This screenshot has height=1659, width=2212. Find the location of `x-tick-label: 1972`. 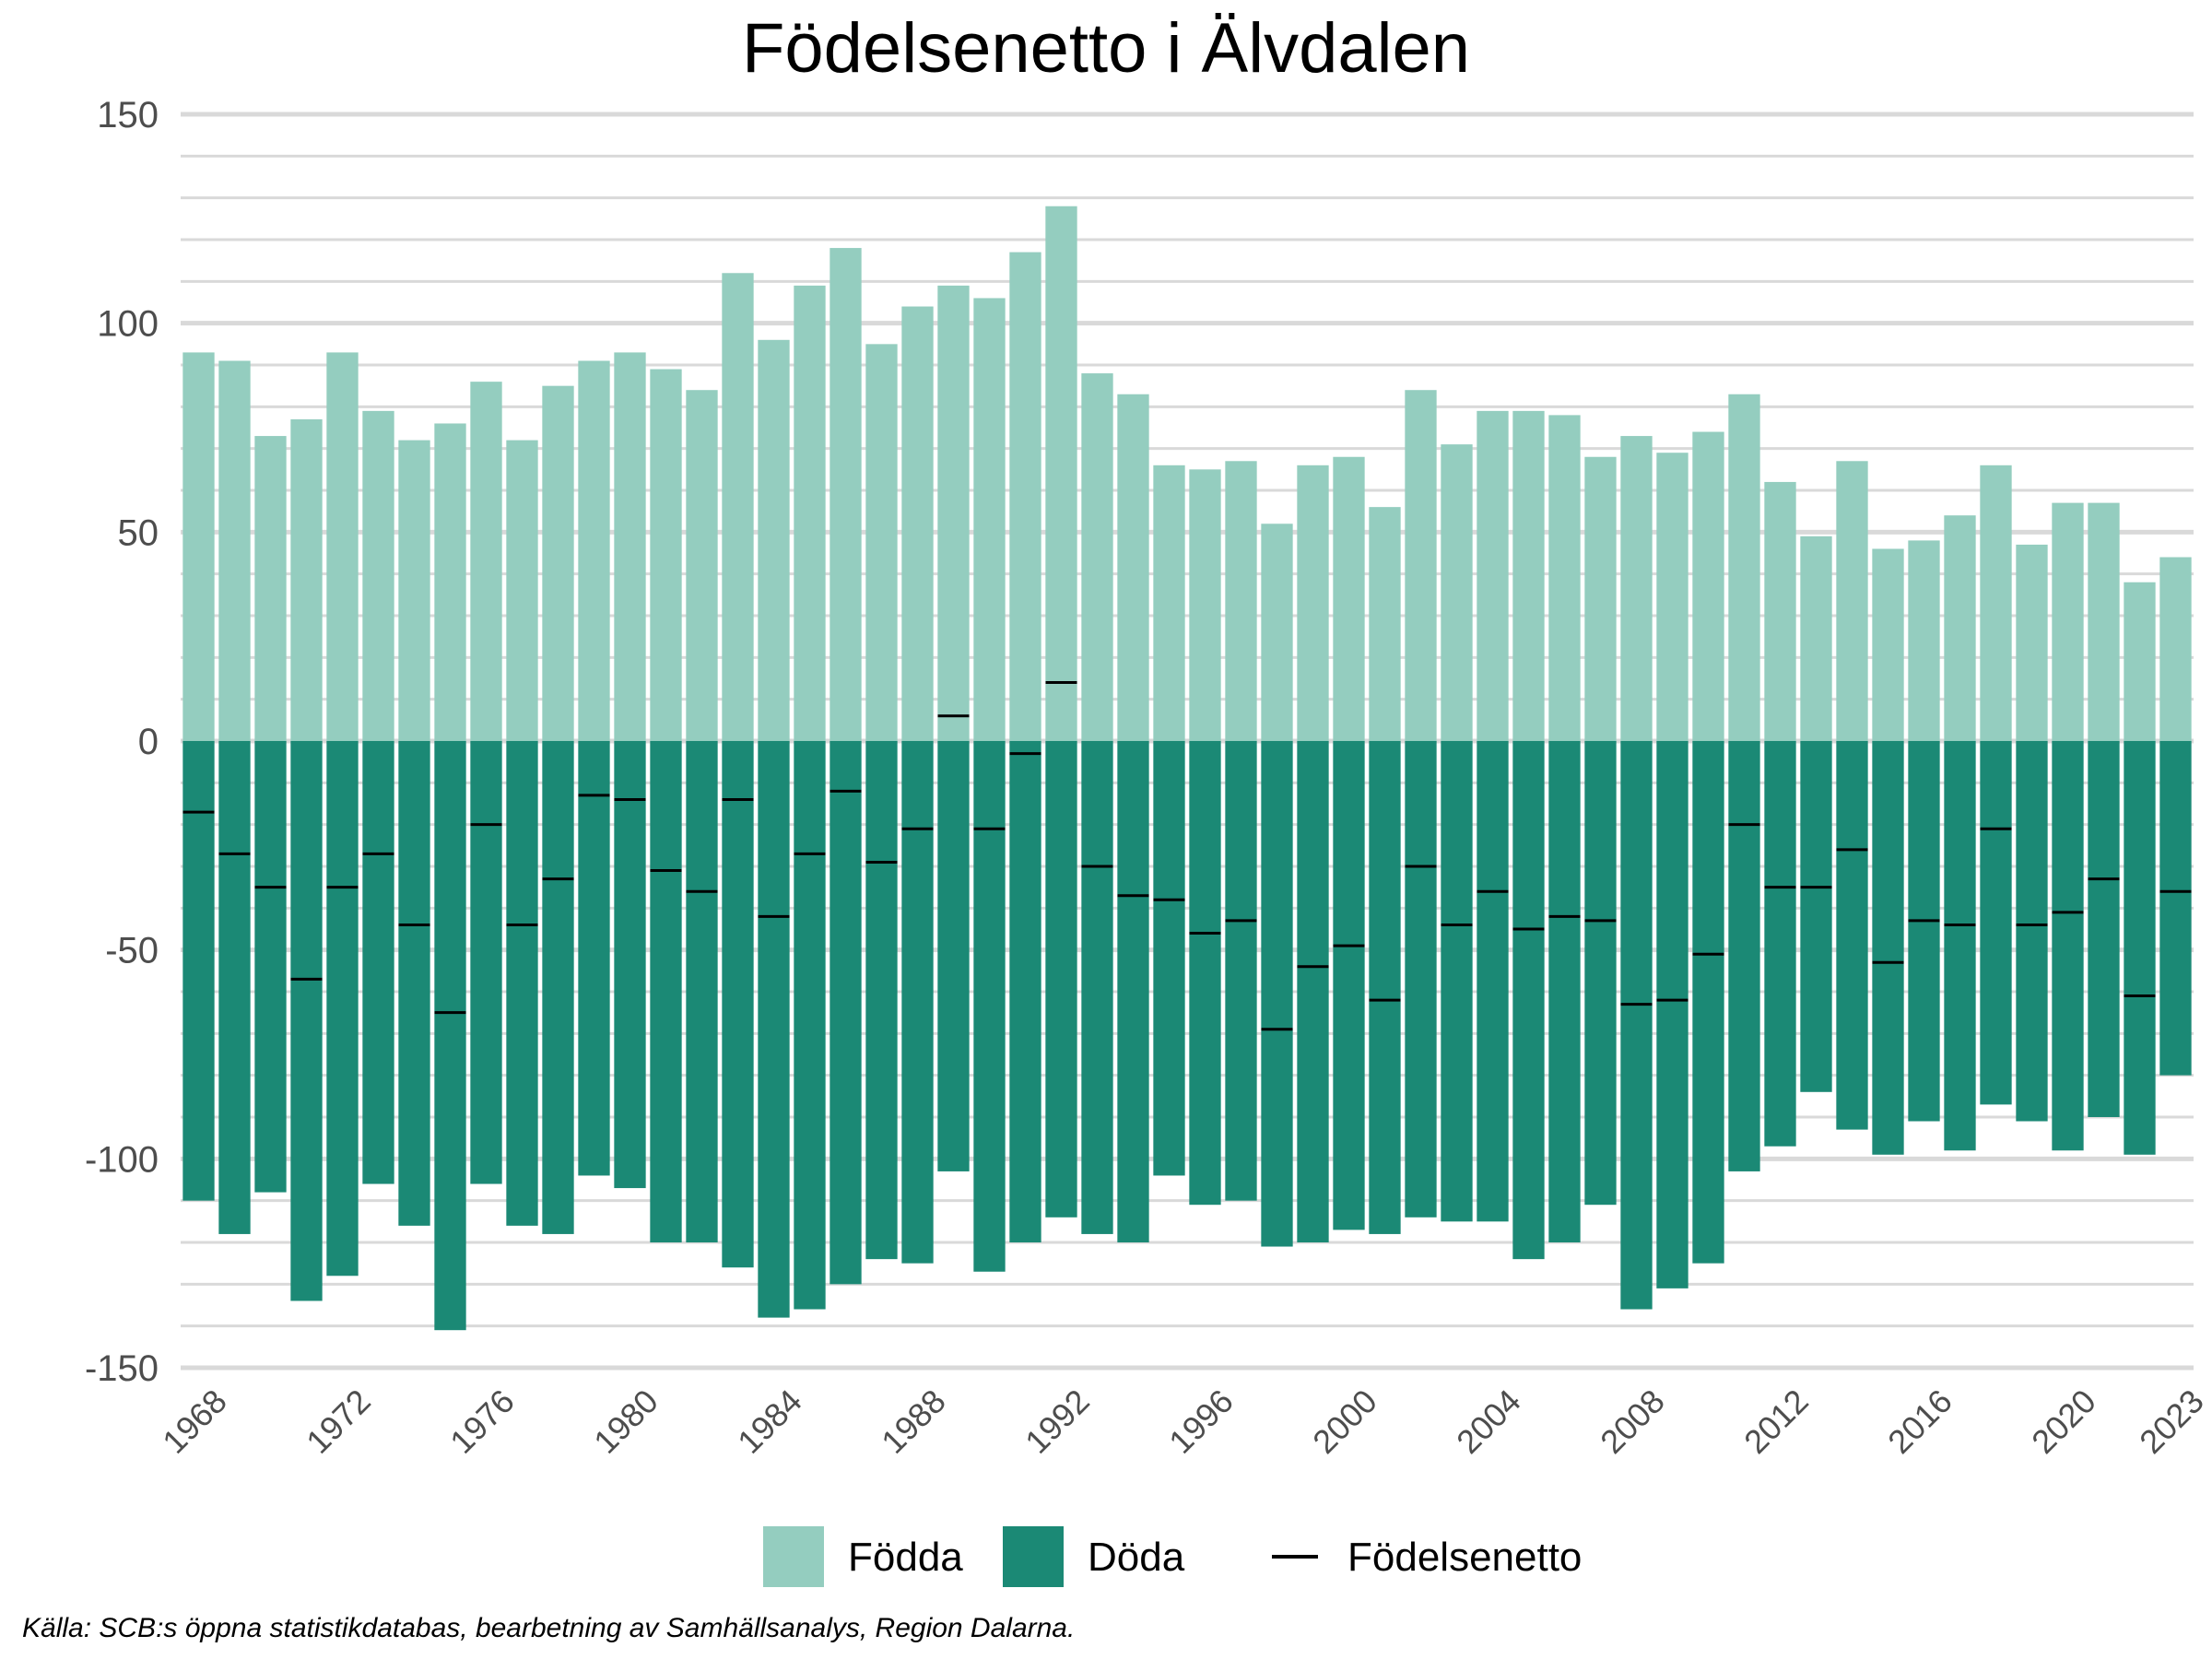

x-tick-label: 1972 is located at coordinates (338, 1421).